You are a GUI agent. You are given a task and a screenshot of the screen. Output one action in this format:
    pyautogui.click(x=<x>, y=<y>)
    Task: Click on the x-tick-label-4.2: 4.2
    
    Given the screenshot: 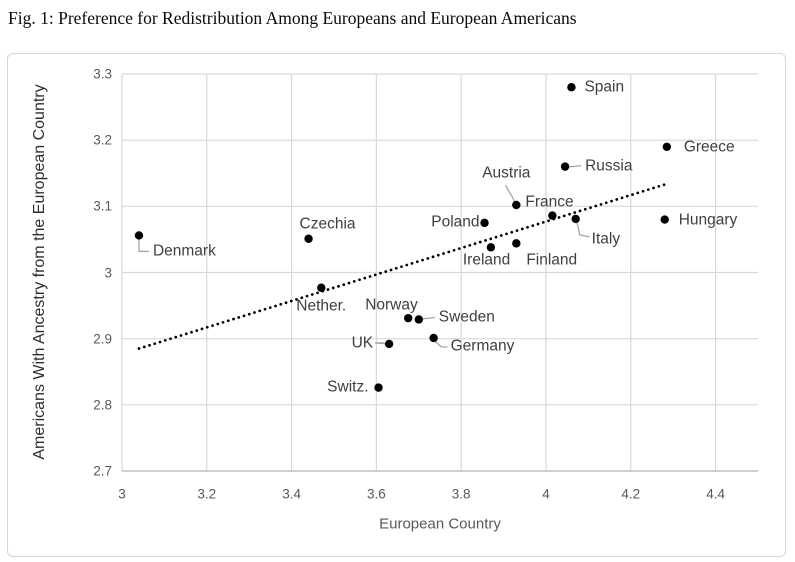 What is the action you would take?
    pyautogui.click(x=631, y=494)
    